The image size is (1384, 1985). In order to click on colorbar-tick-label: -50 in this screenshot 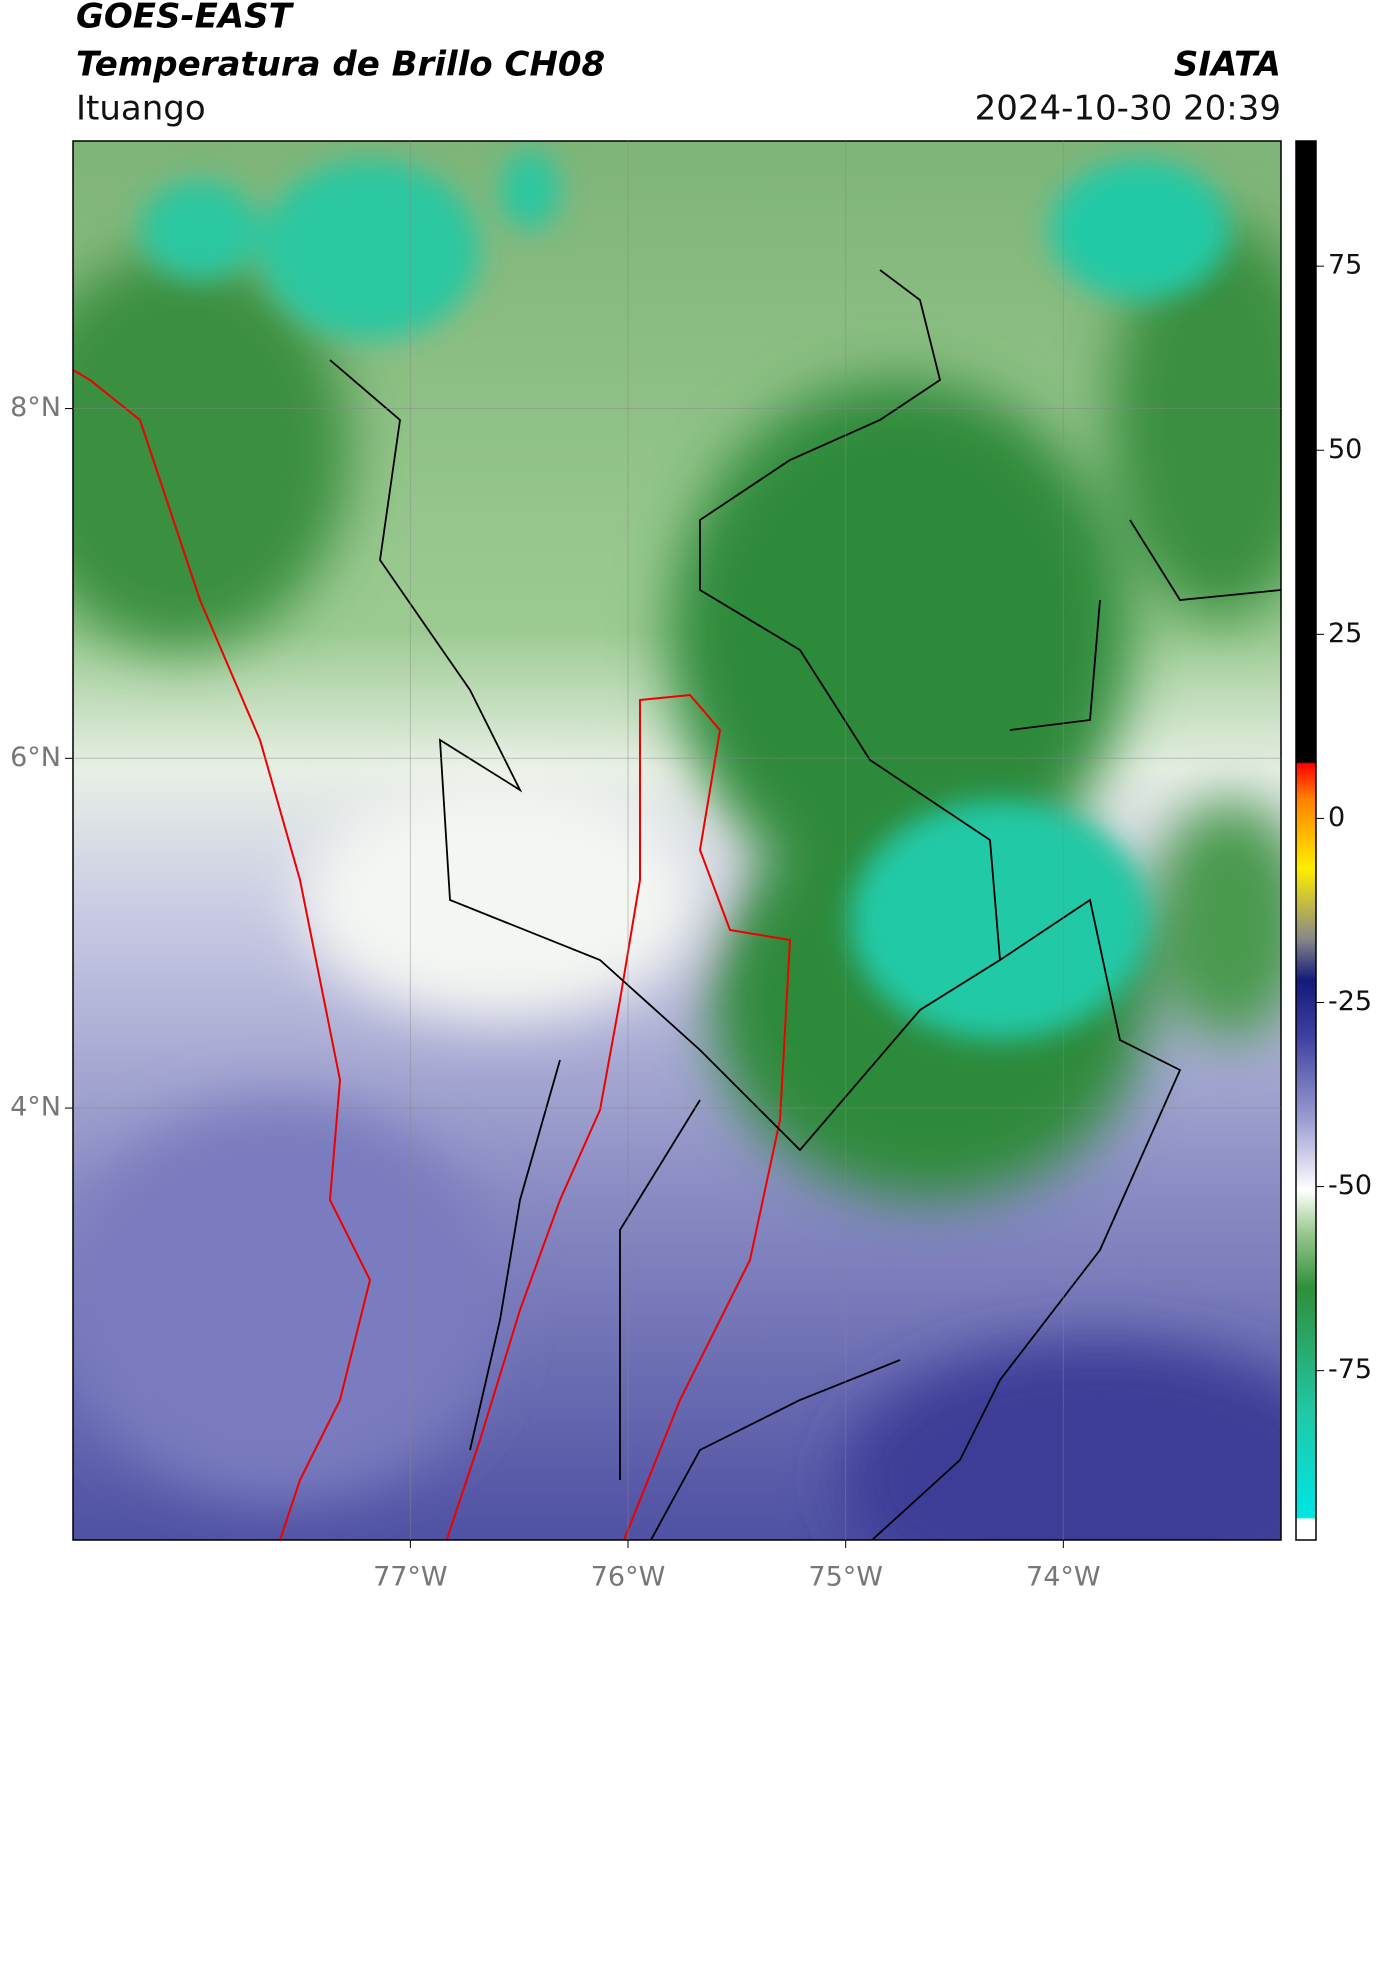, I will do `click(1350, 1185)`.